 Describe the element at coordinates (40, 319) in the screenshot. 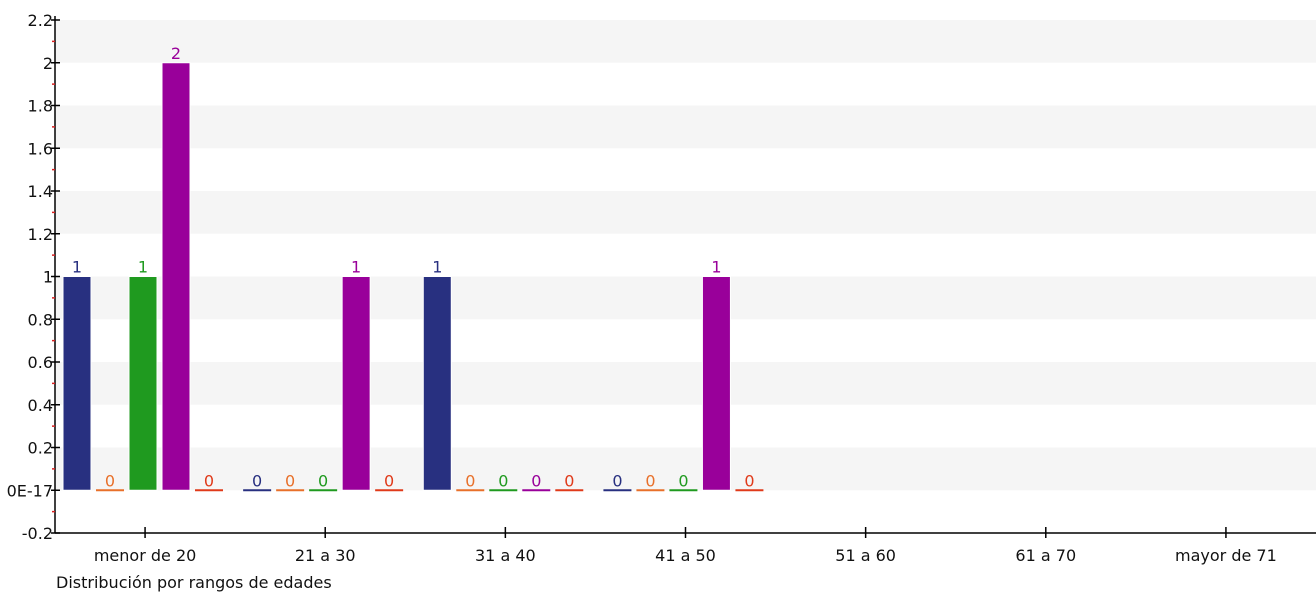

I see `y-tick-label: 0.8` at that location.